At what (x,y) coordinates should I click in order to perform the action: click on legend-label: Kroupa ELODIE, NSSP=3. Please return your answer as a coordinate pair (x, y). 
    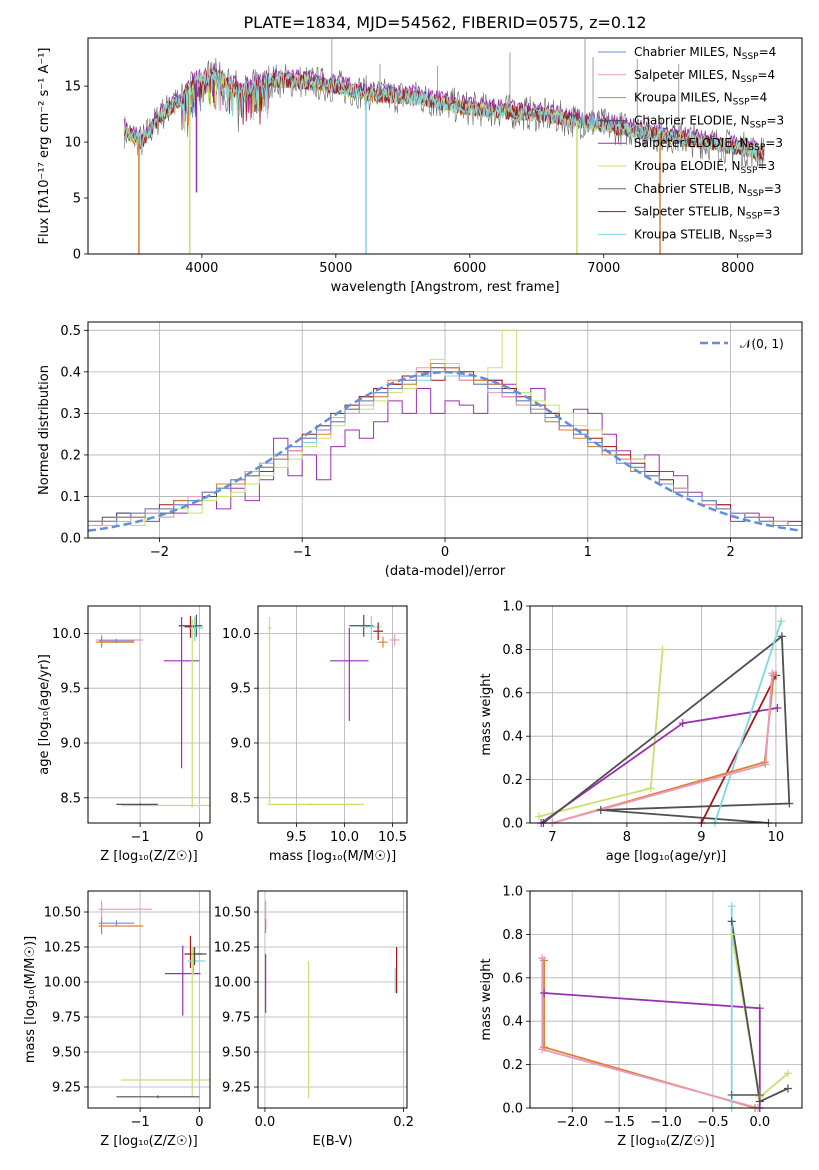
    Looking at the image, I should click on (704, 167).